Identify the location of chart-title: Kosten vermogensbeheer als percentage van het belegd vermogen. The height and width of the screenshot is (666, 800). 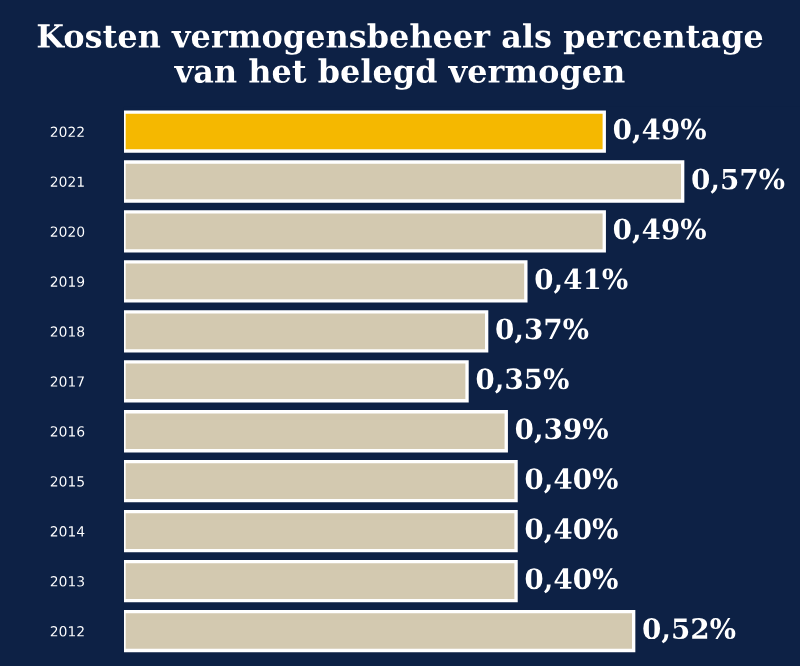
(400, 56).